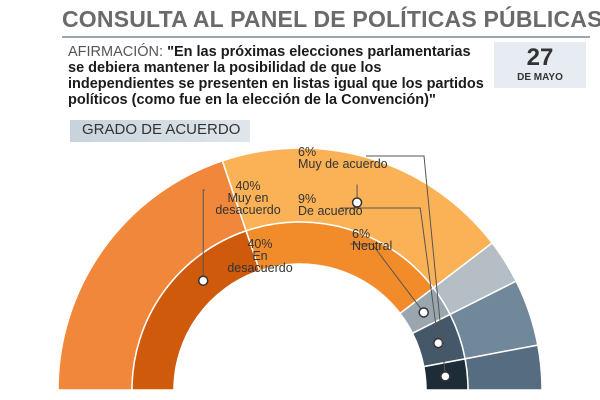 This screenshot has width=600, height=400. What do you see at coordinates (259, 256) in the screenshot?
I see `data-label-en-desacuerdo: 40% En desacuerdo` at bounding box center [259, 256].